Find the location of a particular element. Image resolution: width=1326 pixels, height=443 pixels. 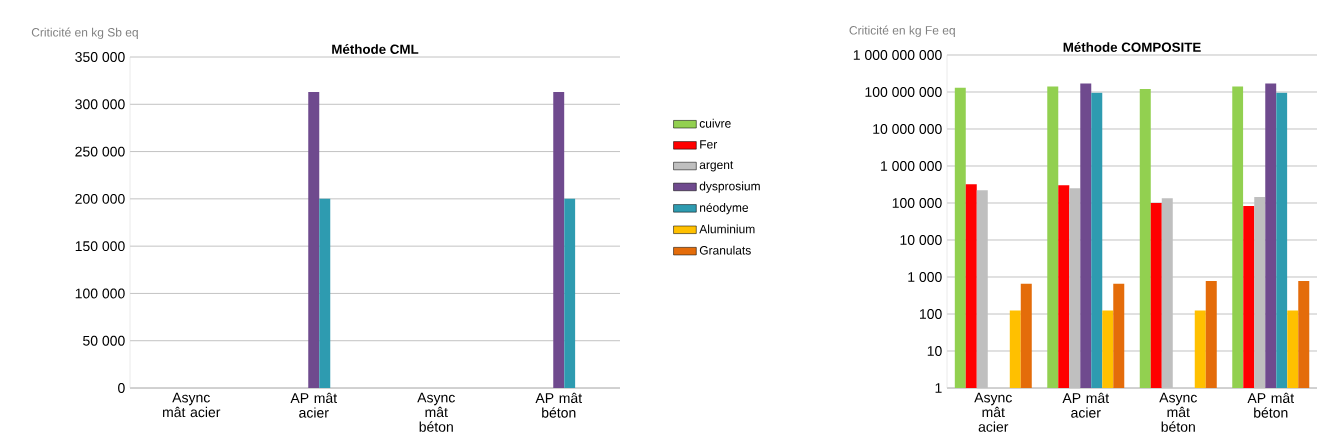

y-tick-label: 1 is located at coordinates (938, 388).